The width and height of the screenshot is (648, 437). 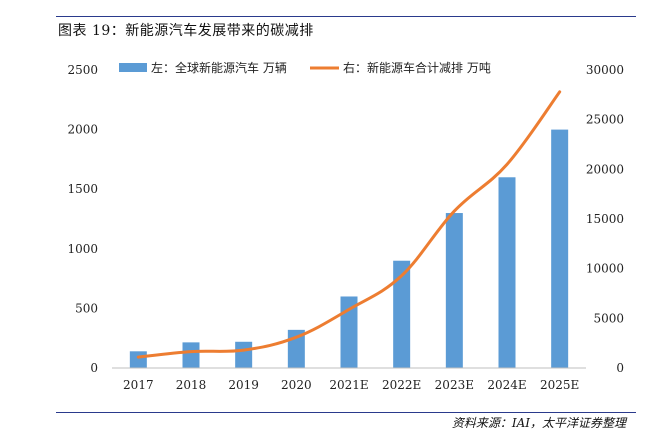 What do you see at coordinates (454, 385) in the screenshot?
I see `x-tick-label: 2023E` at bounding box center [454, 385].